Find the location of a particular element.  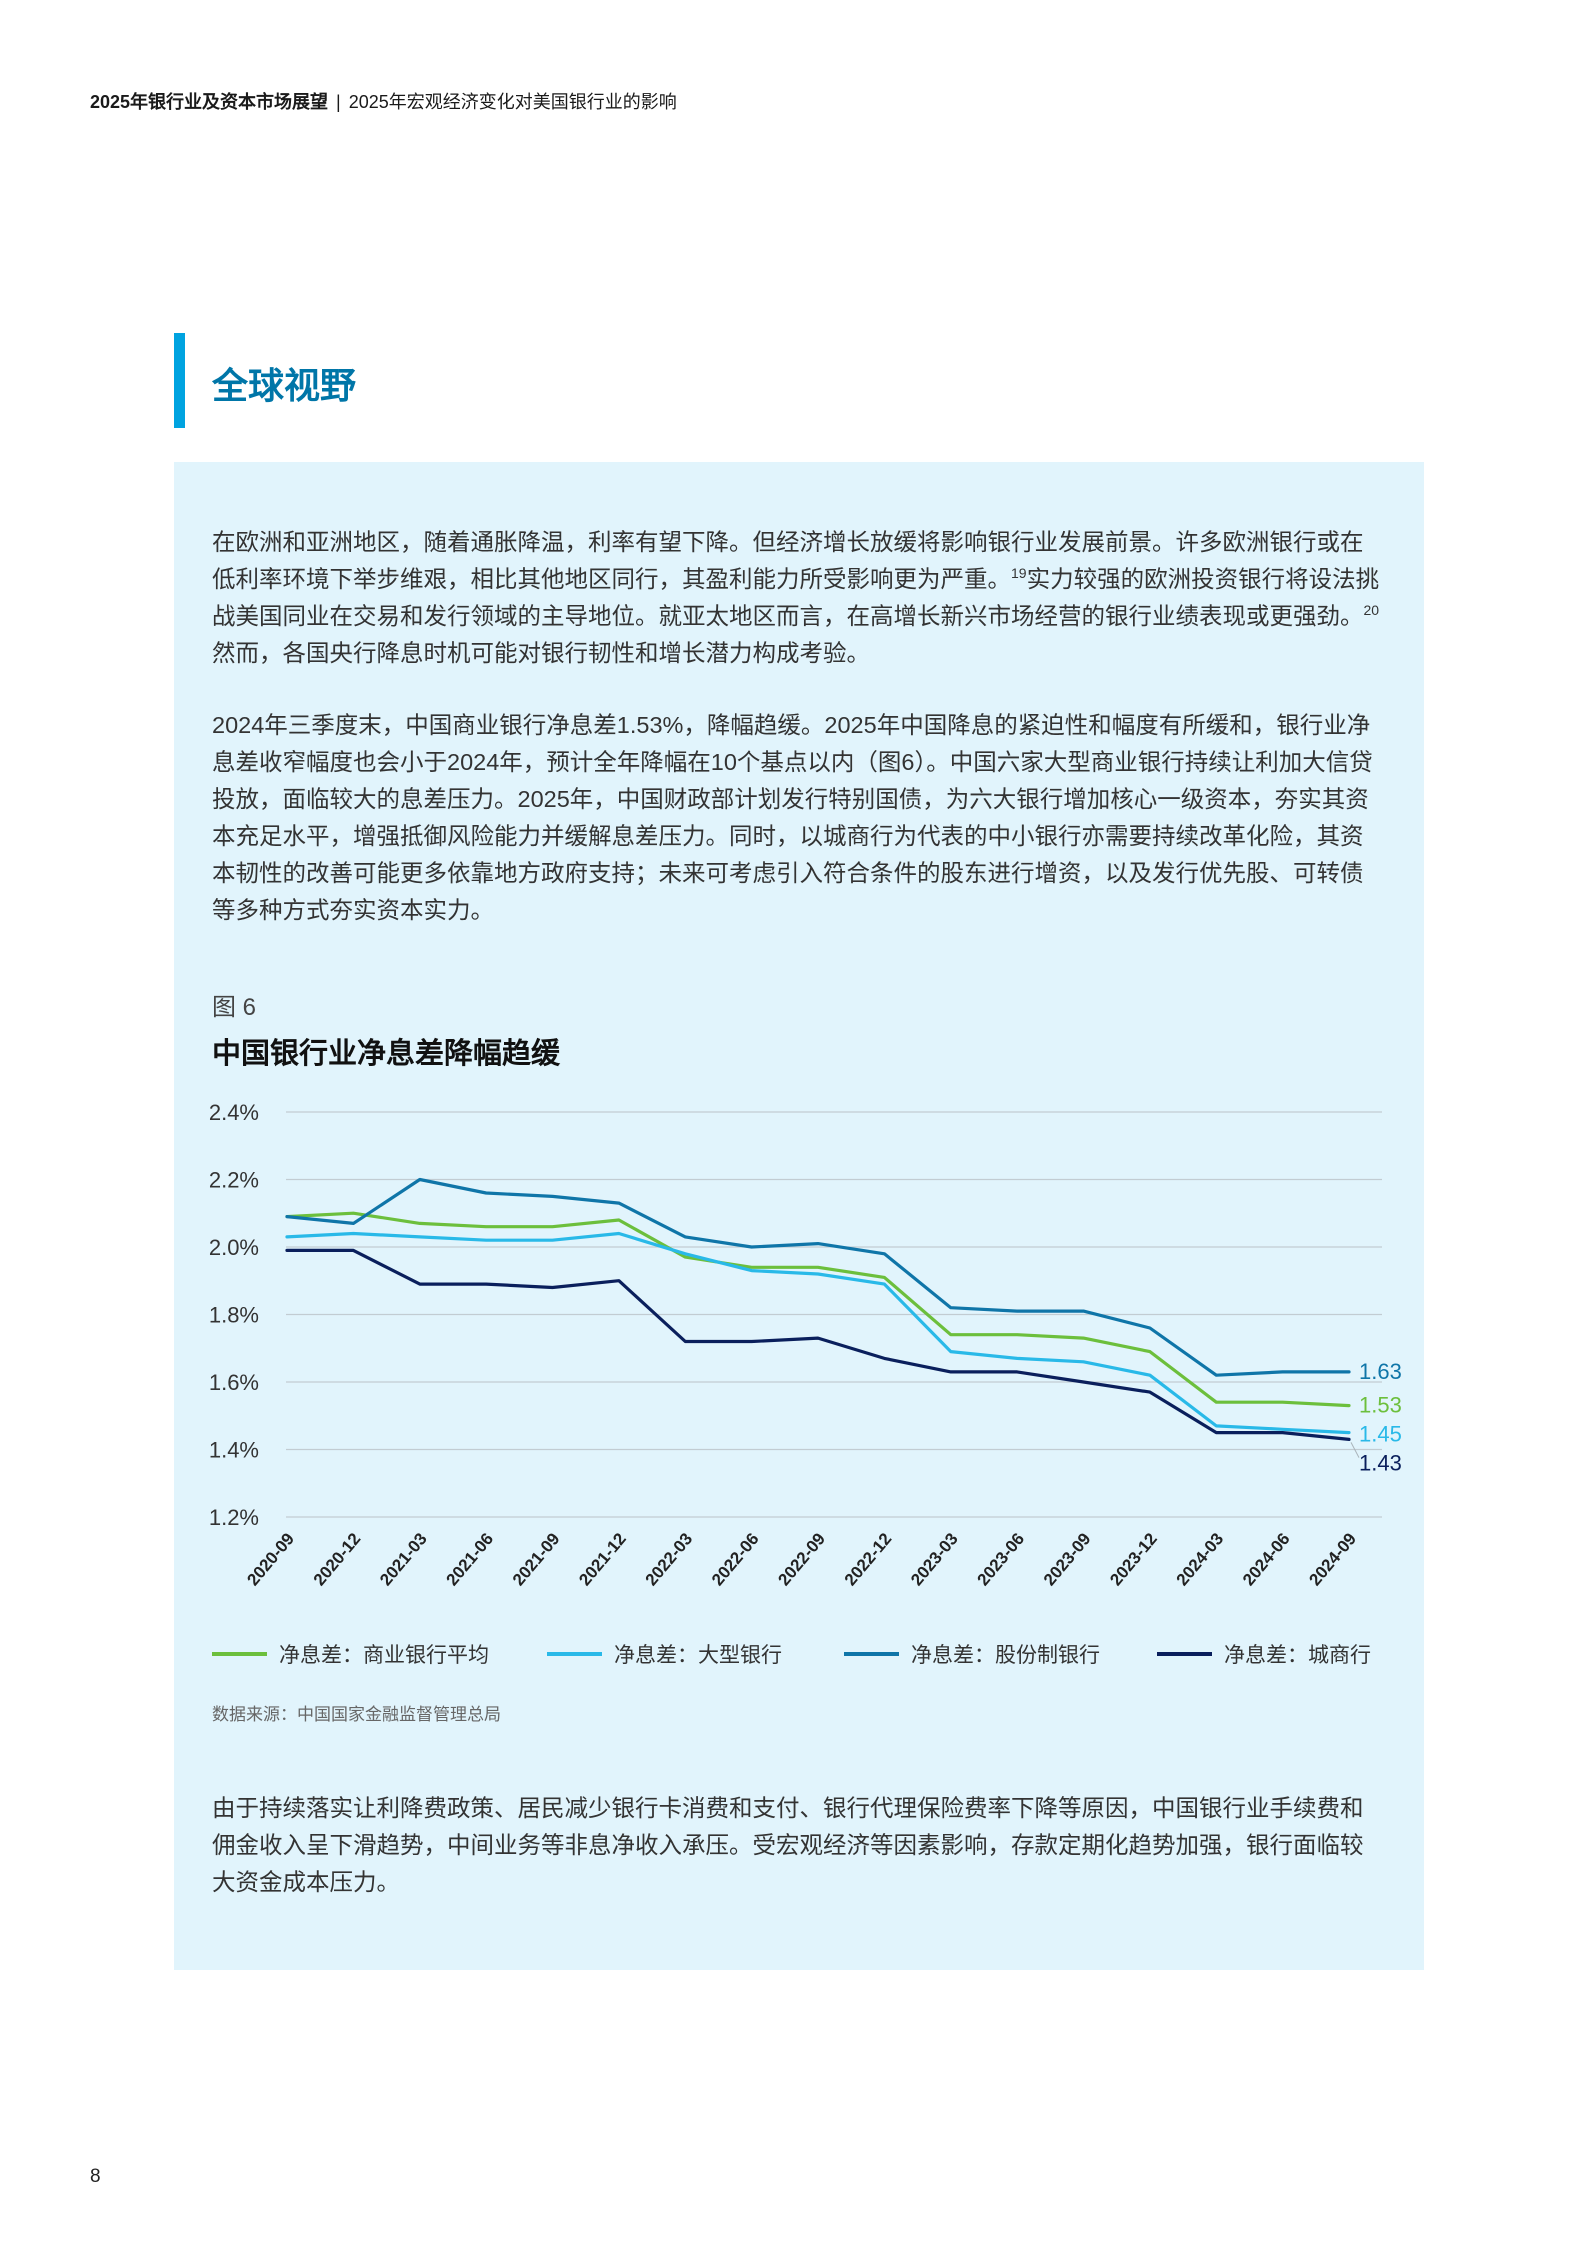

legend-label: 净息差：城商行 is located at coordinates (1297, 1655).